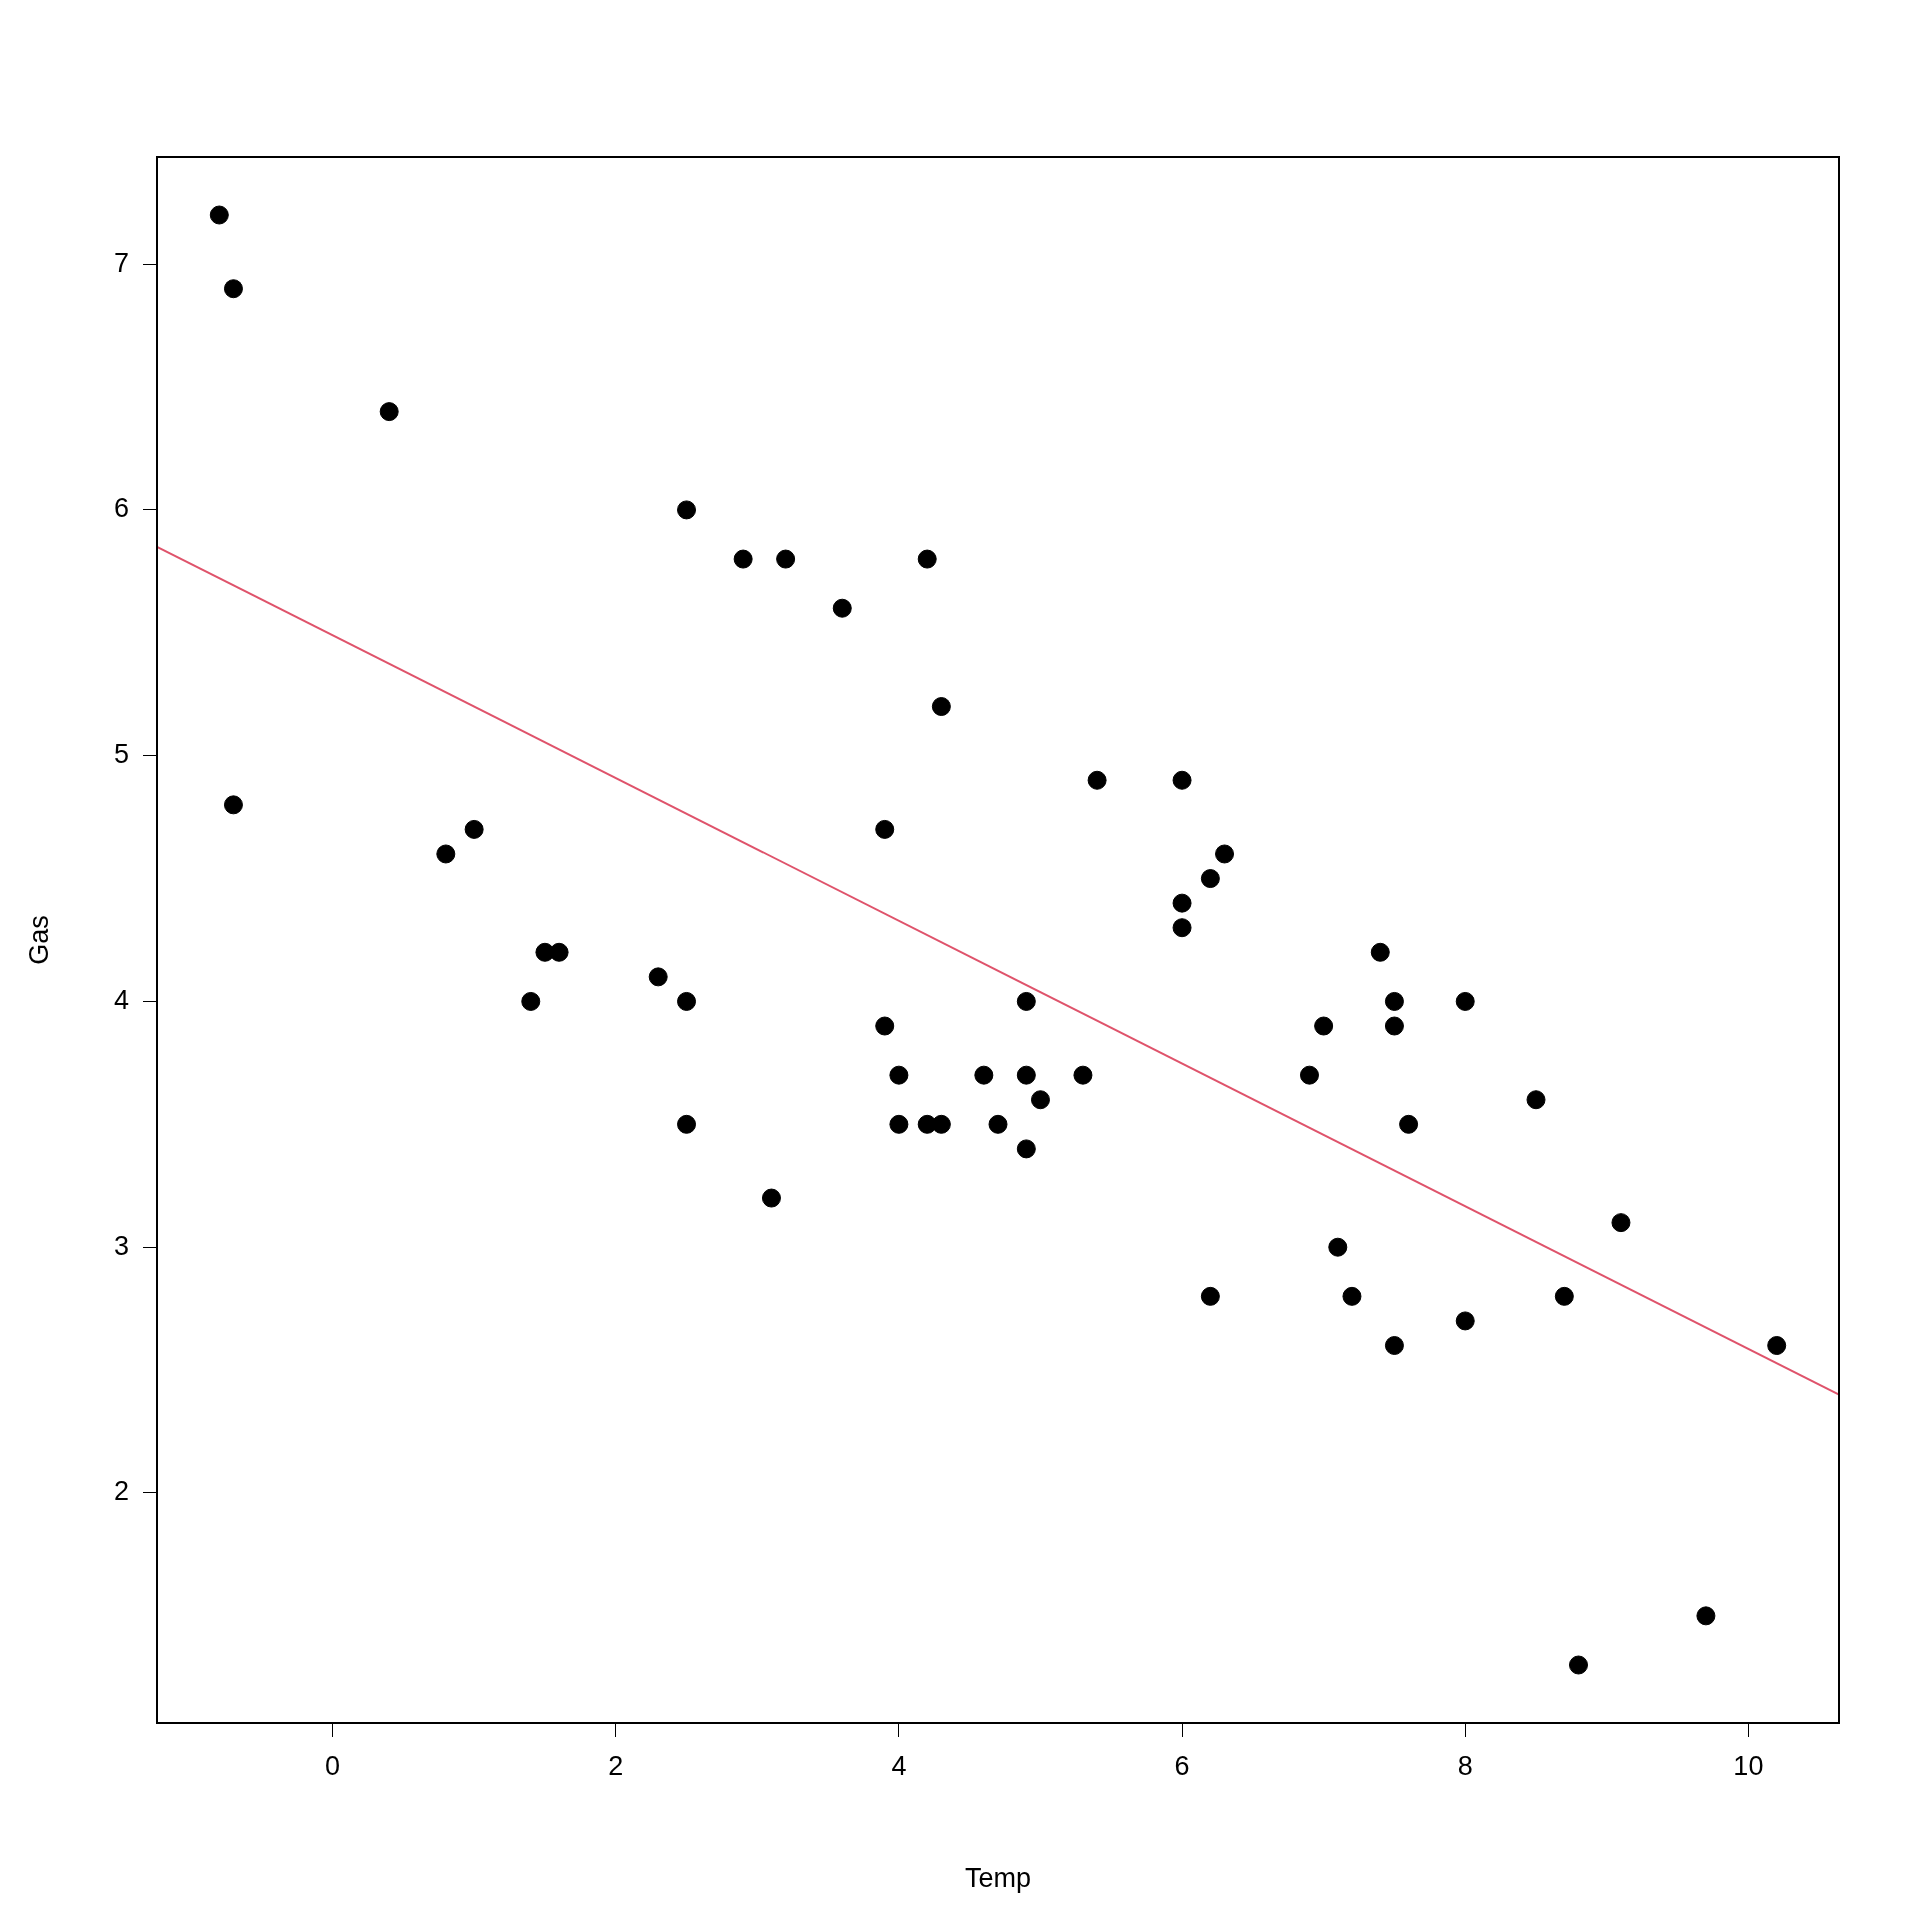  I want to click on x-tick-label: 2, so click(616, 1765).